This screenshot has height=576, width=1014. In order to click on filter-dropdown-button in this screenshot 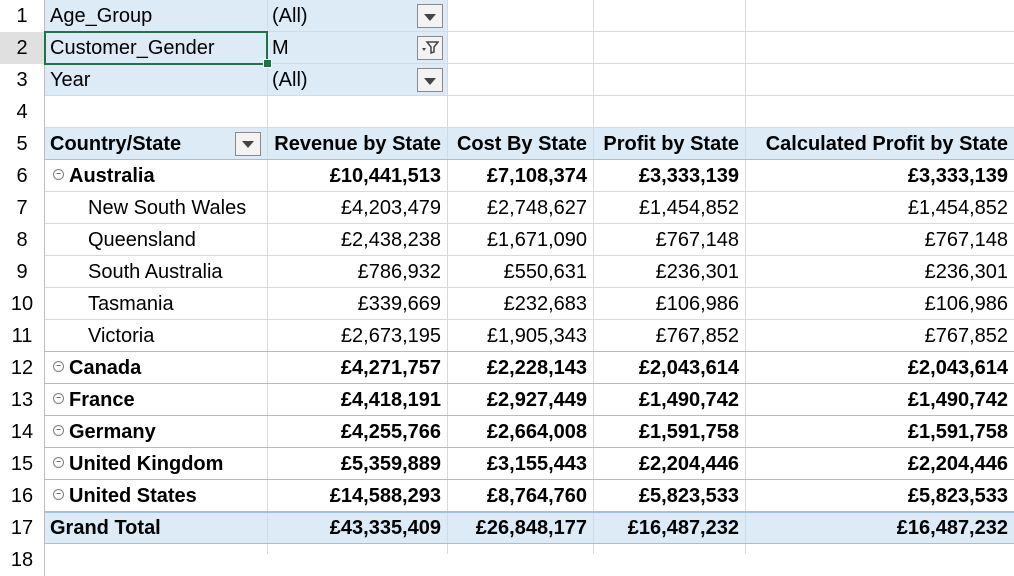, I will do `click(430, 48)`.